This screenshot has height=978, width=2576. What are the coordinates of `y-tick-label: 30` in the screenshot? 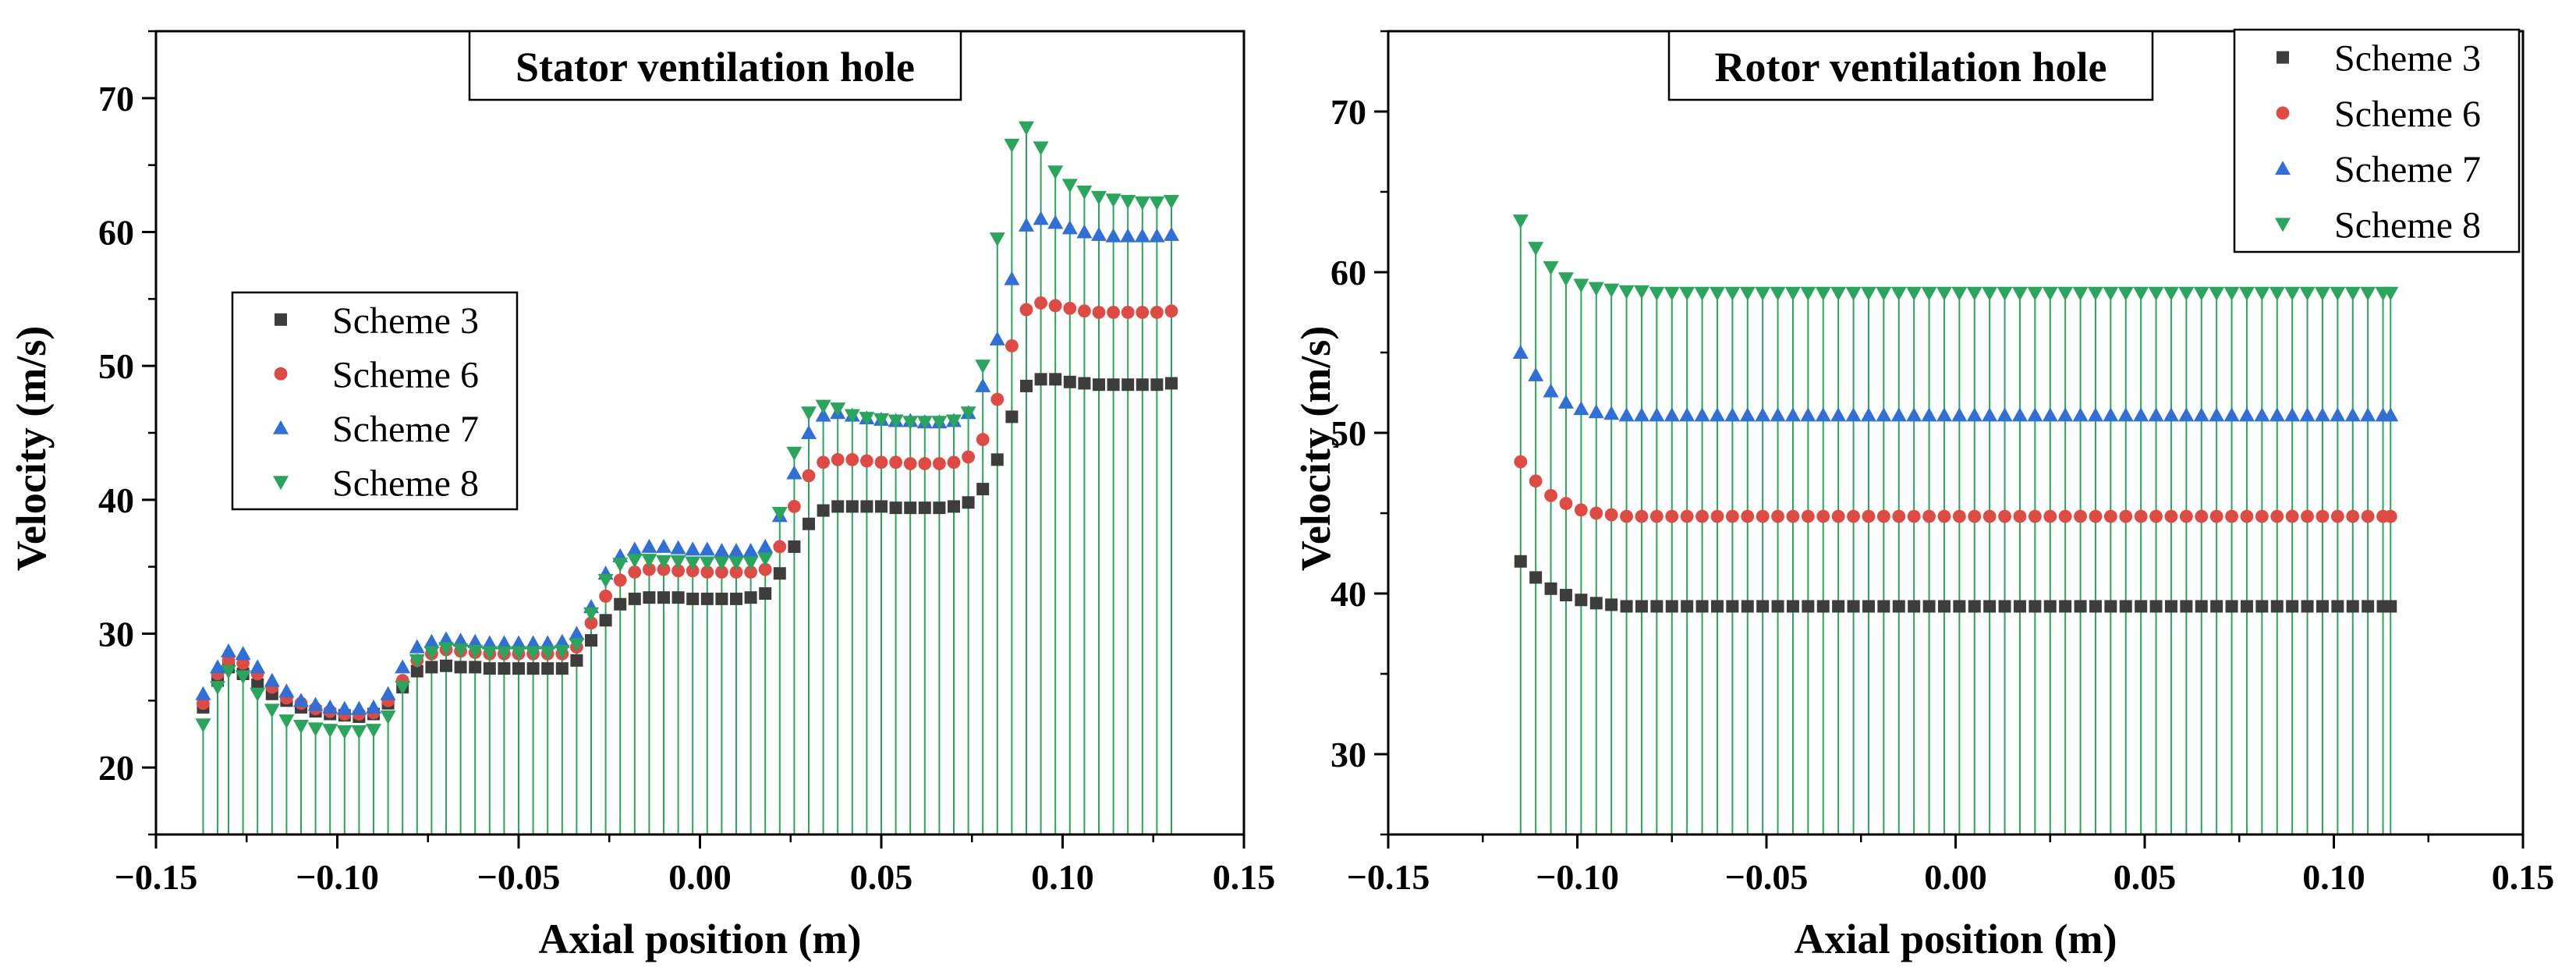 It's located at (116, 634).